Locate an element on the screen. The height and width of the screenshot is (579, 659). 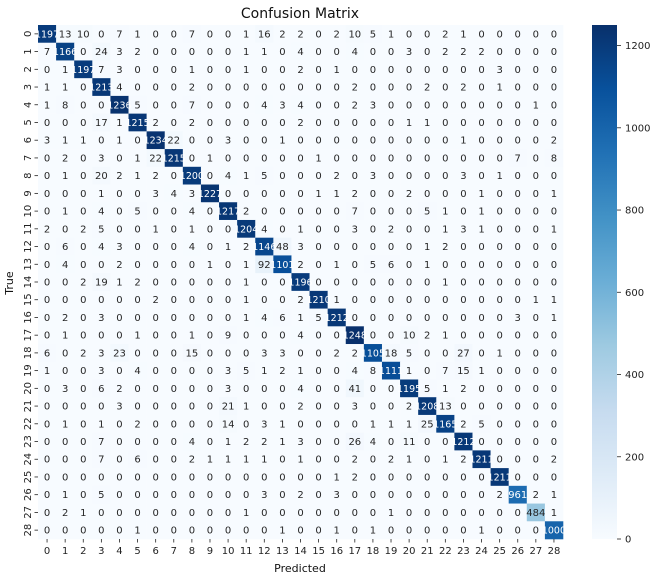
cell-label: 1101 is located at coordinates (282, 265).